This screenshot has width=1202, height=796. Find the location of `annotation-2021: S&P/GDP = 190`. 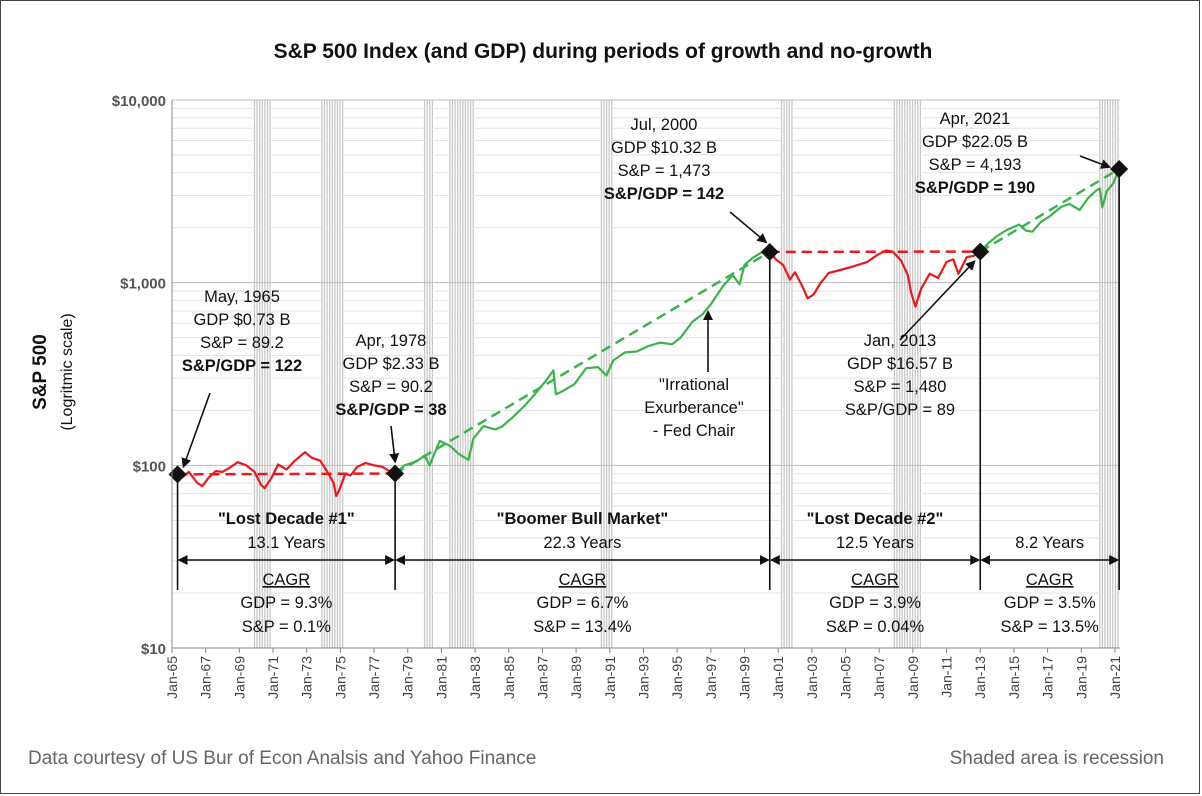

annotation-2021: S&P/GDP = 190 is located at coordinates (975, 188).